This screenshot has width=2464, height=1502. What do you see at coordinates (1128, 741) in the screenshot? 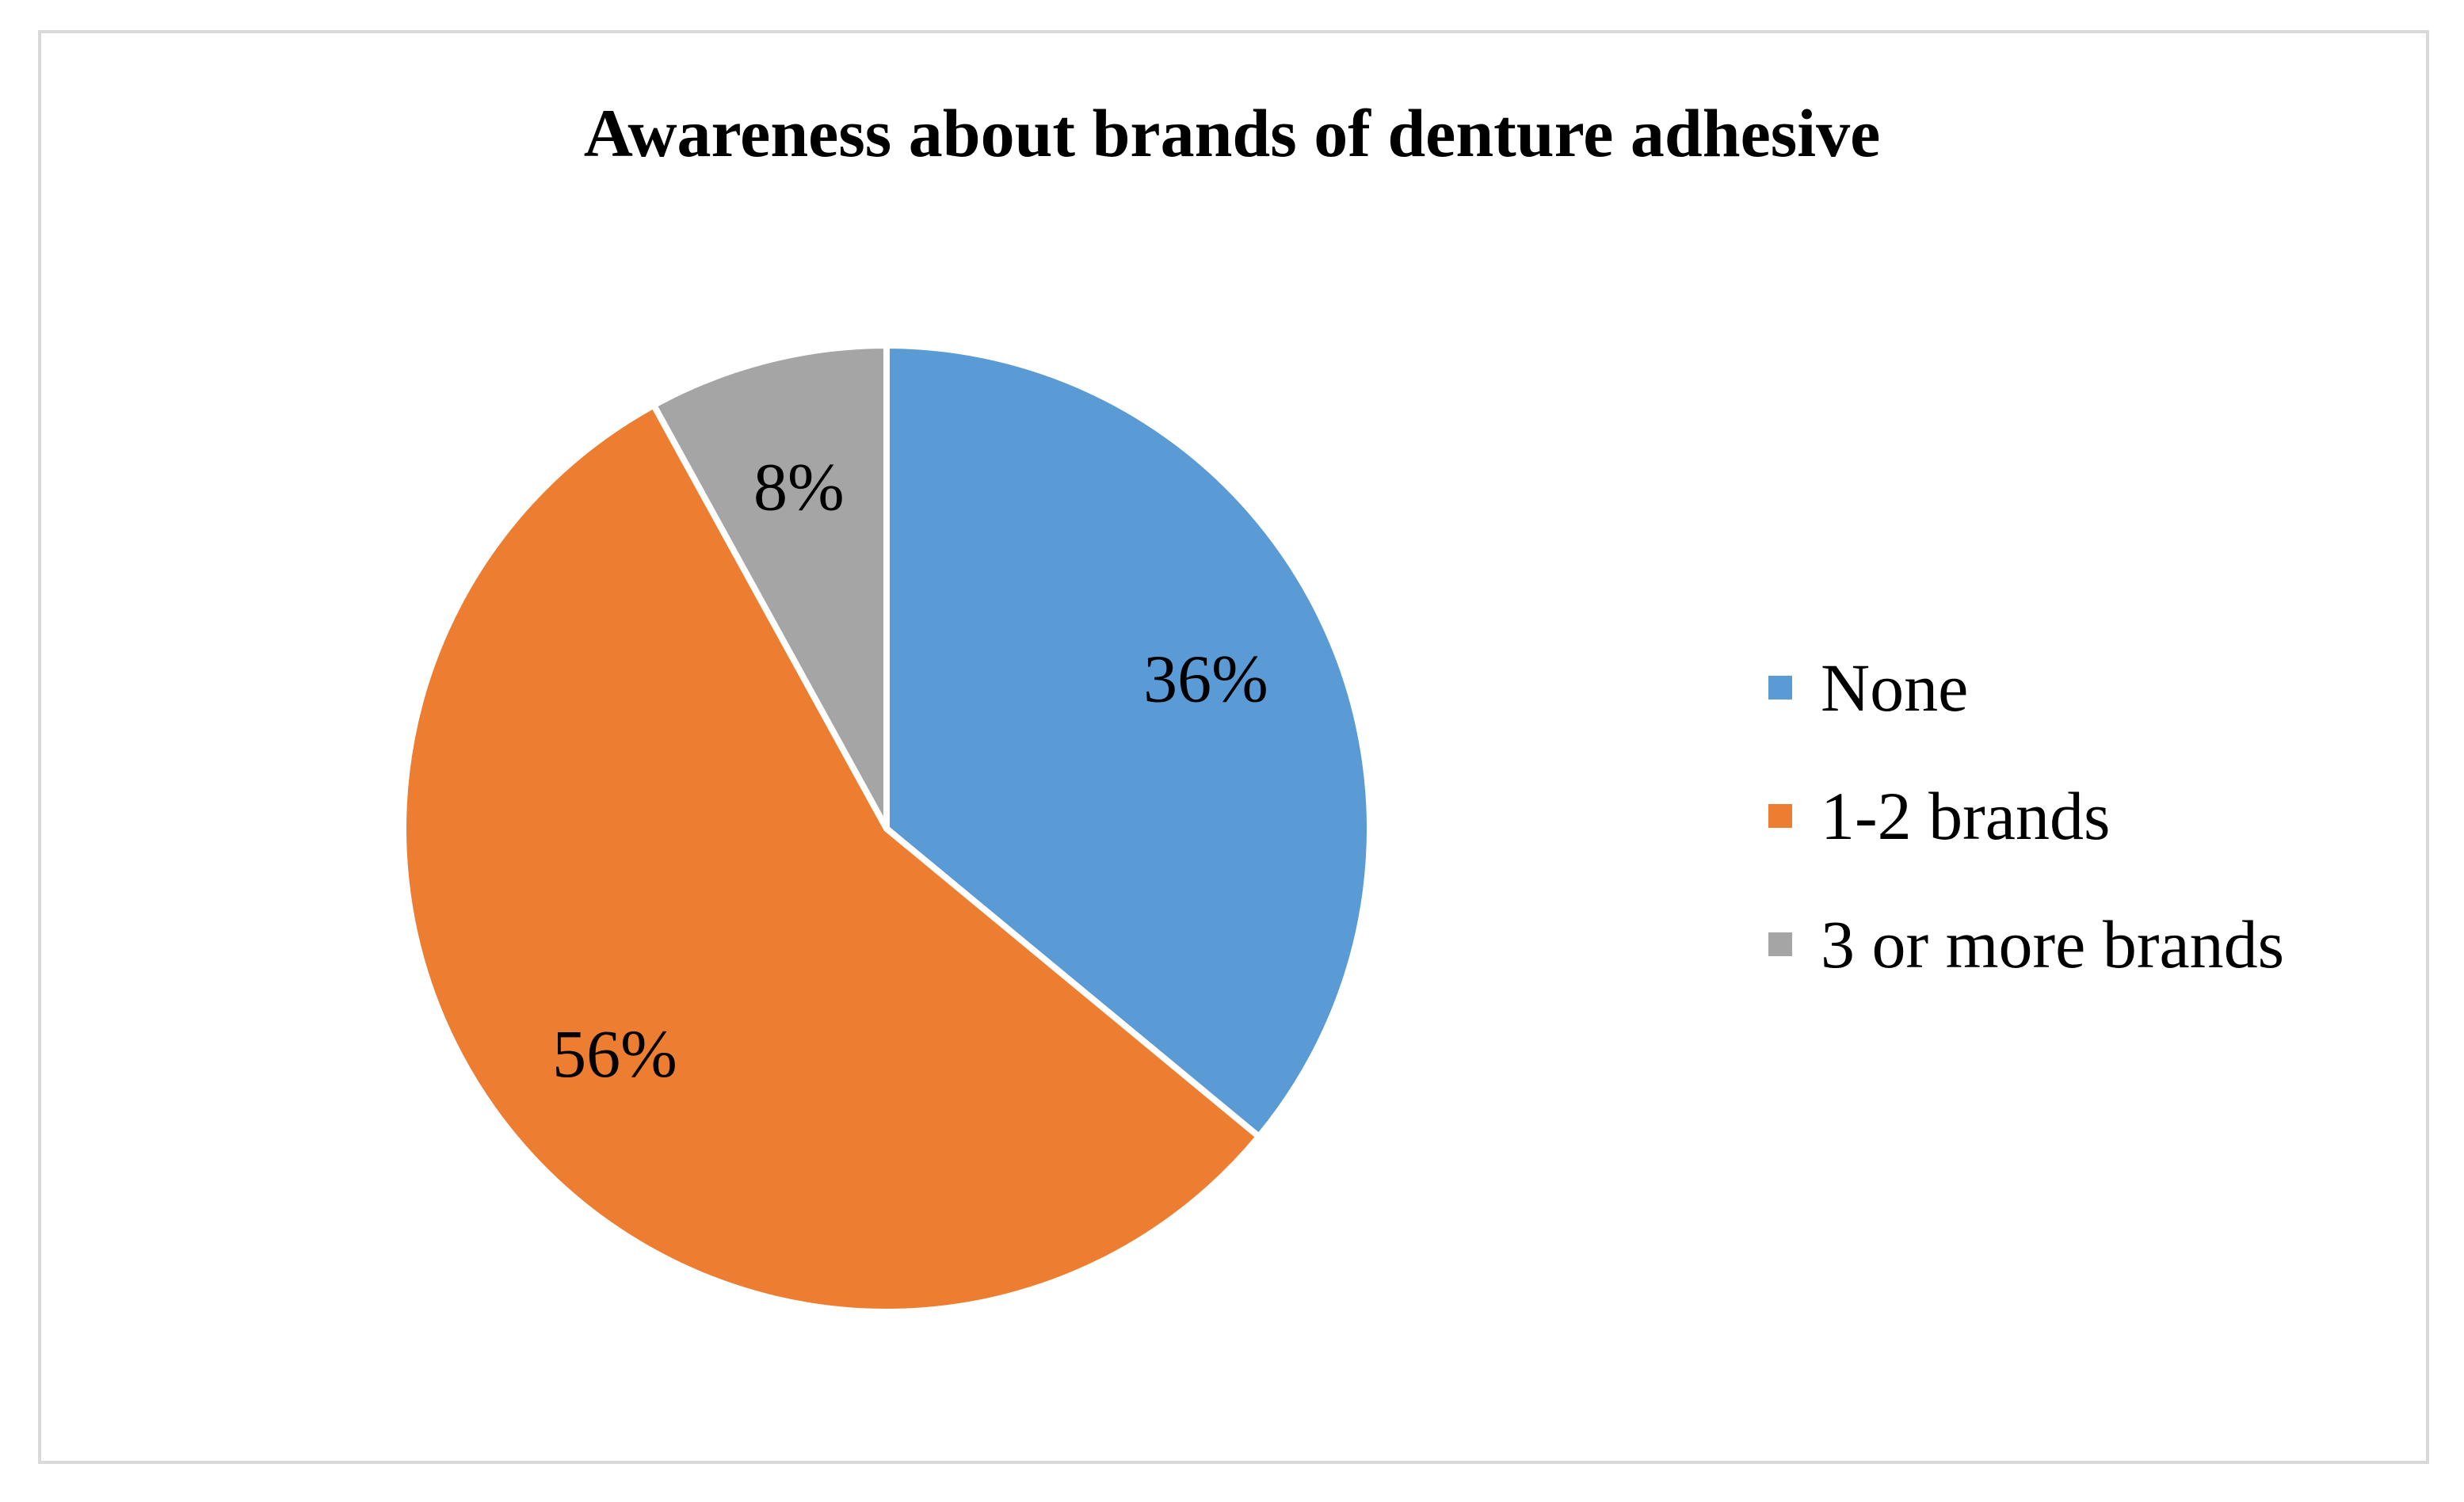
I see `pie-slice-none` at bounding box center [1128, 741].